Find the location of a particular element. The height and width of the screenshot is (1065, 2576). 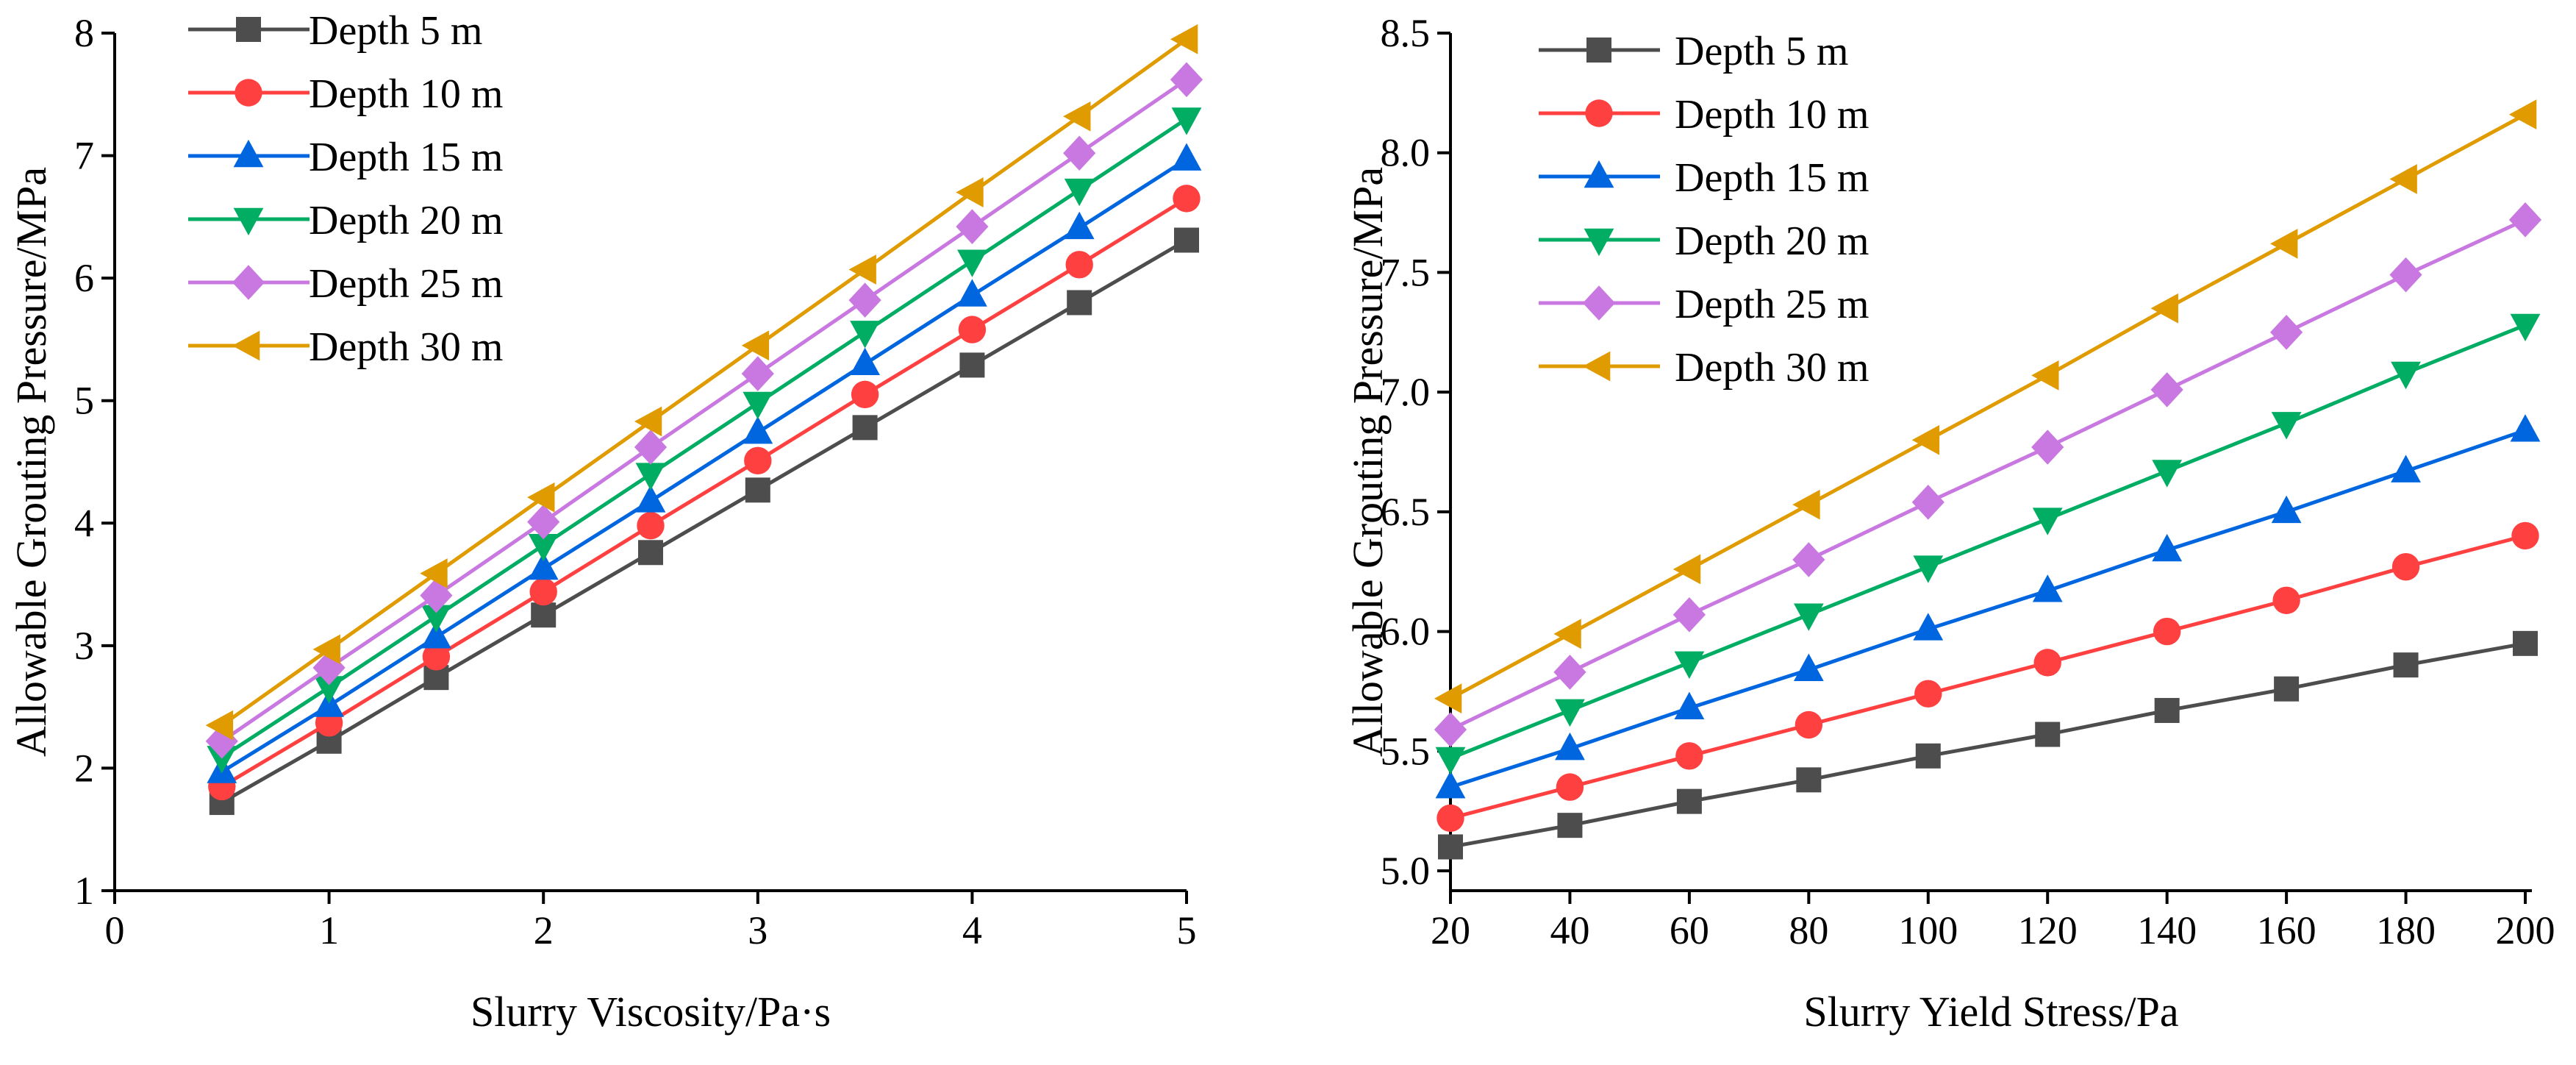

y-tick-label: 5 is located at coordinates (84, 401).